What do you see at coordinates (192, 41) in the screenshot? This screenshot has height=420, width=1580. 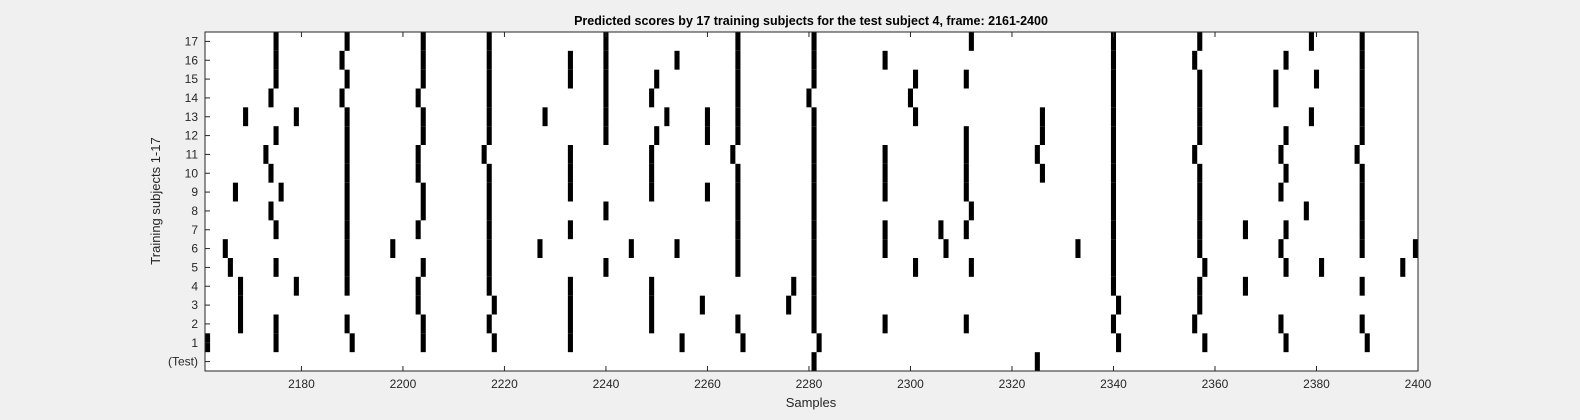 I see `y-tick-label: 17` at bounding box center [192, 41].